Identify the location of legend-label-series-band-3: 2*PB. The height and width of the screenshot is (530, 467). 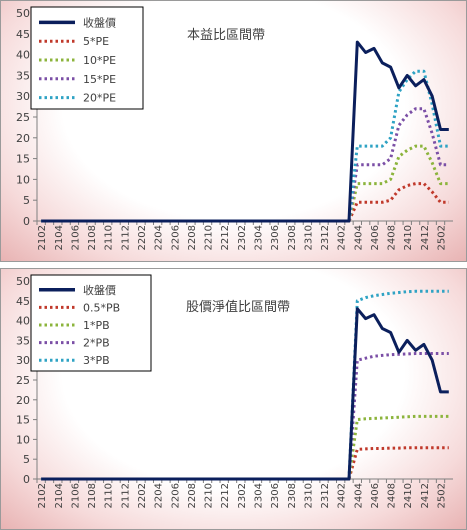
(96, 343).